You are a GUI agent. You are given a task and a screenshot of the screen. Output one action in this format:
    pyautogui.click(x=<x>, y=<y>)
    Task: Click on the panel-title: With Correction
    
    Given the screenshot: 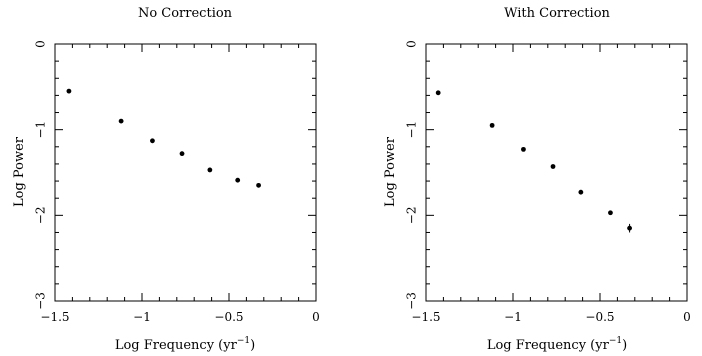 What is the action you would take?
    pyautogui.click(x=557, y=13)
    